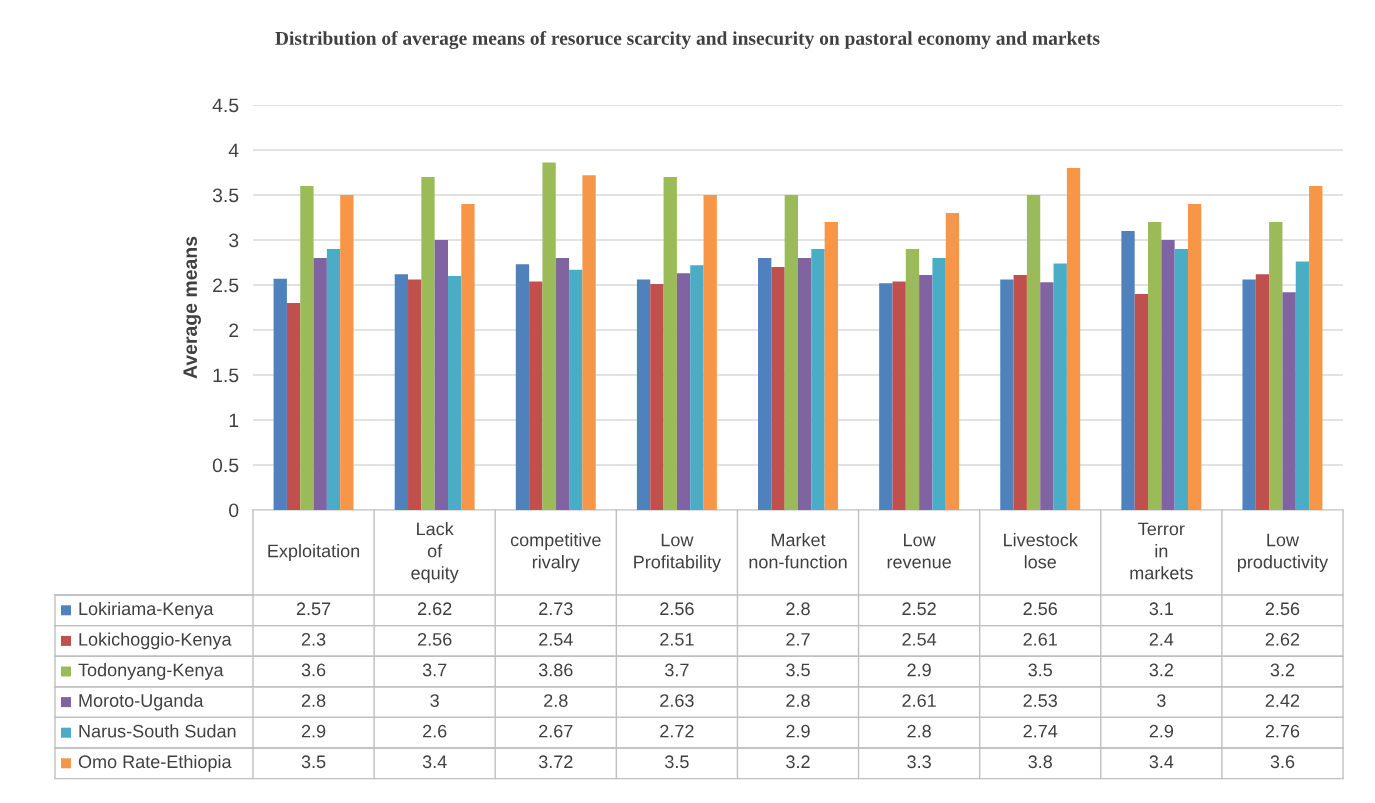  Describe the element at coordinates (313, 609) in the screenshot. I see `data-label: 2.57` at that location.